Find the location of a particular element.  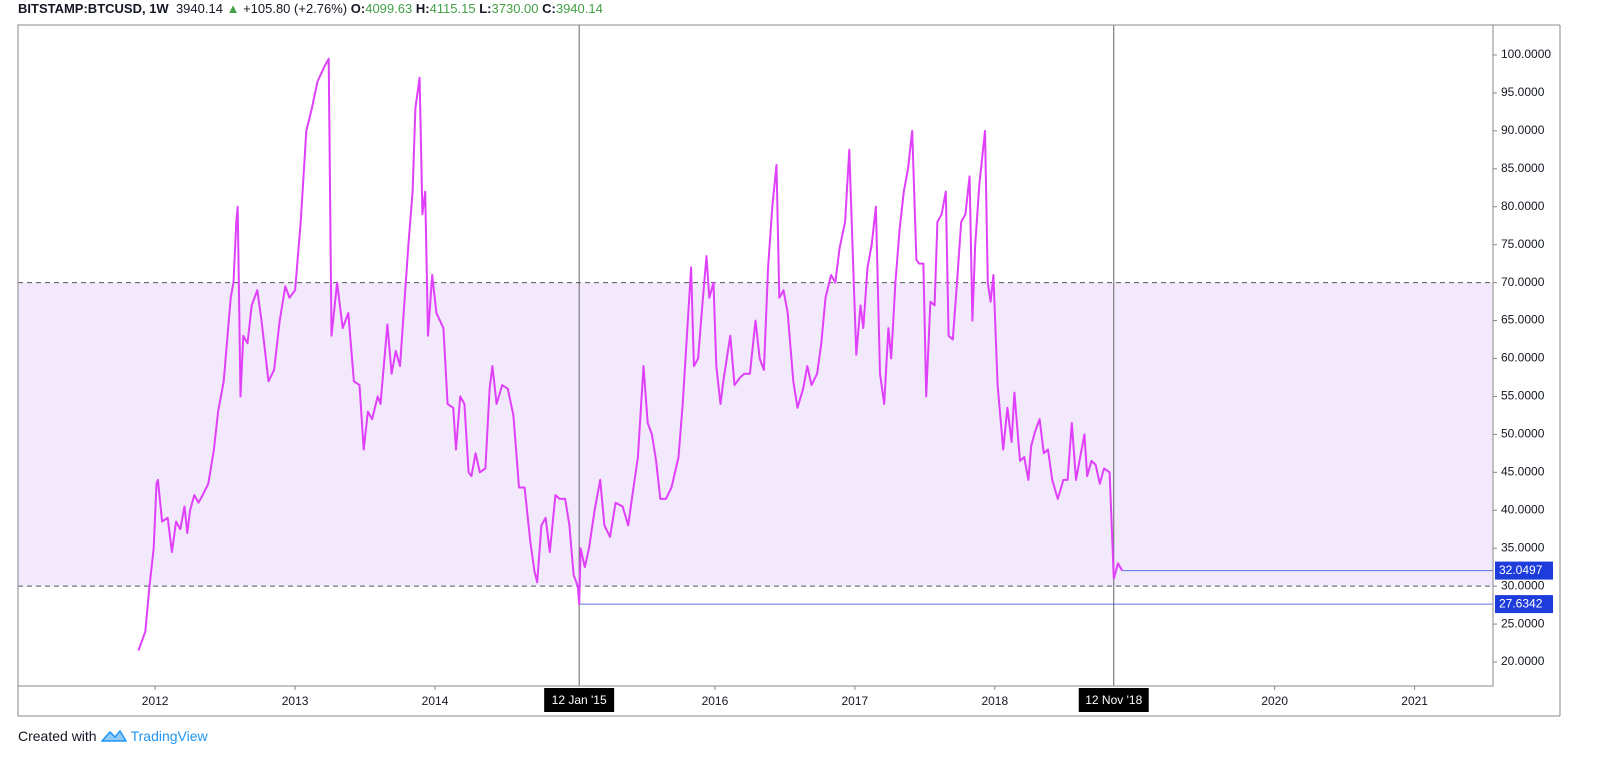

footer: Created with TradingView is located at coordinates (113, 736).